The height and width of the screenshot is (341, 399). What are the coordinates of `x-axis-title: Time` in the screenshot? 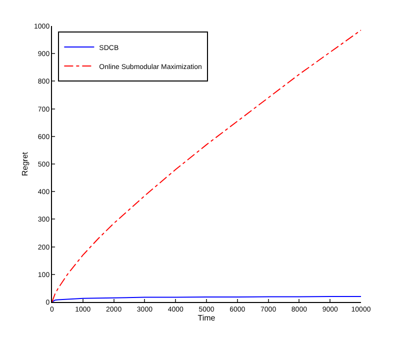 It's located at (207, 318).